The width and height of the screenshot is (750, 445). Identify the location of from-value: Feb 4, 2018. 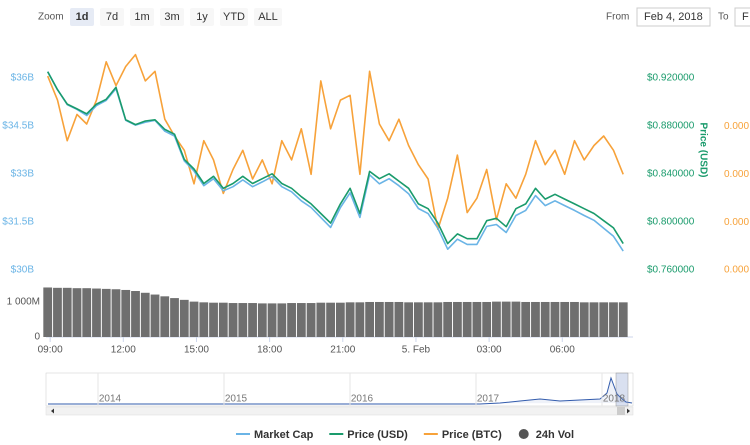
(673, 17).